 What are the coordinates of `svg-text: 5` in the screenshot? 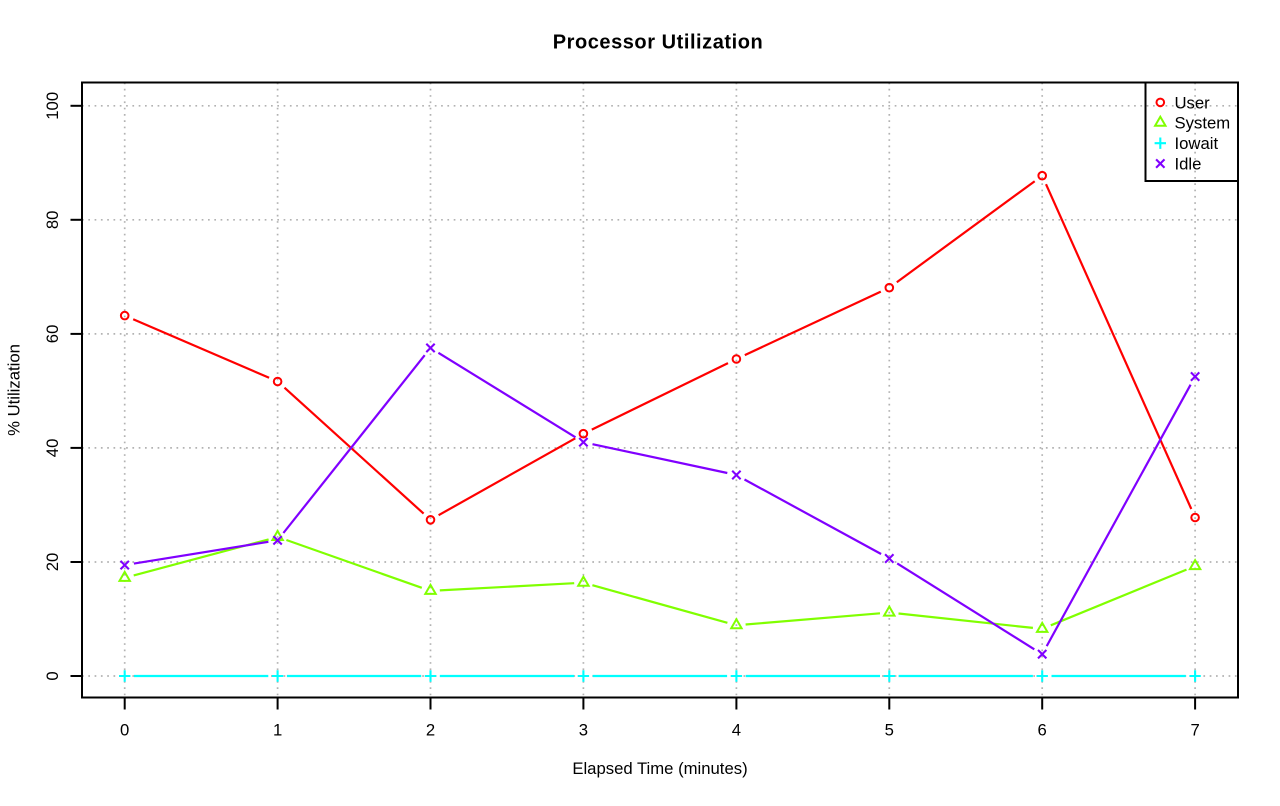 It's located at (889, 729).